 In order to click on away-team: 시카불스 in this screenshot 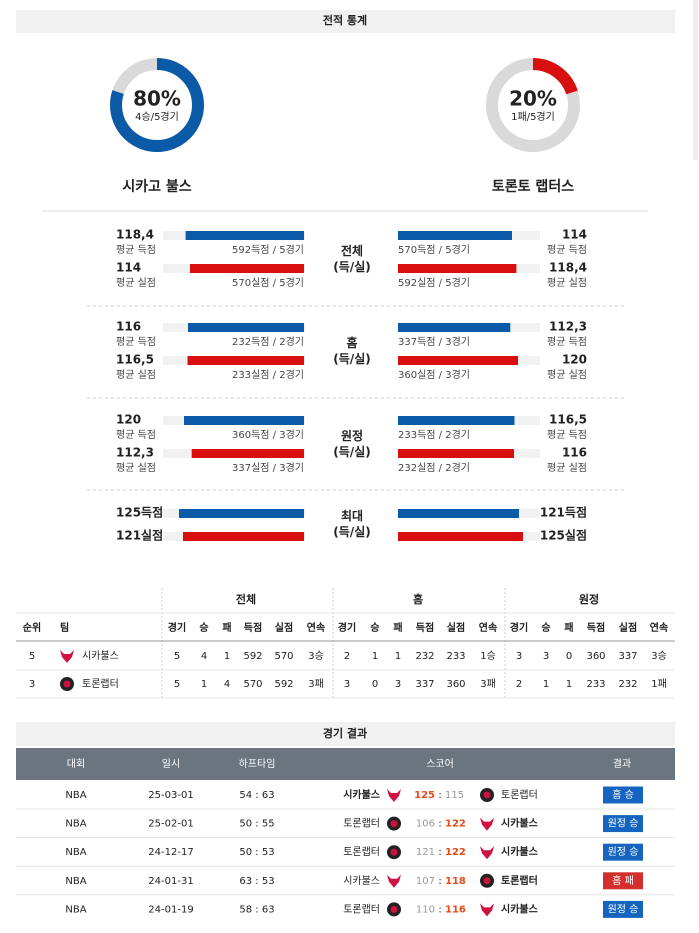, I will do `click(519, 851)`.